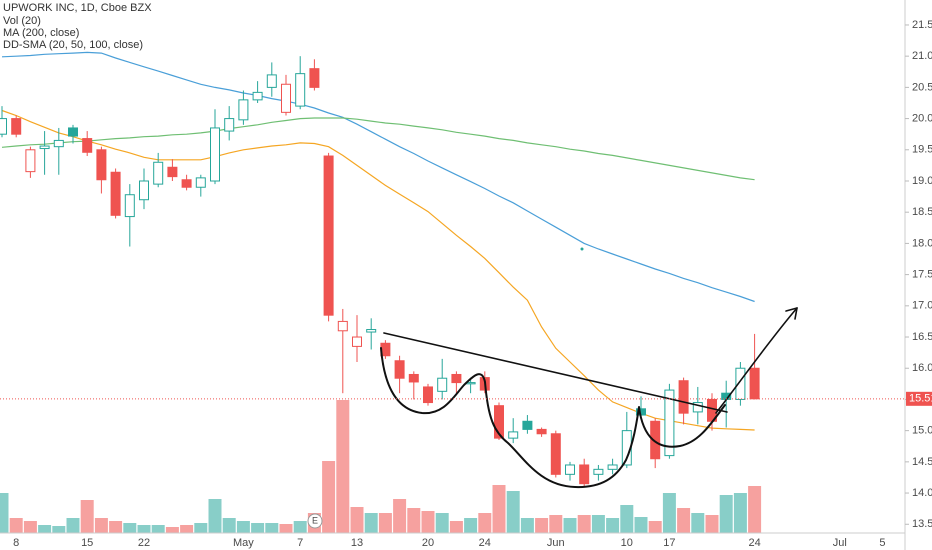 This screenshot has width=932, height=550. Describe the element at coordinates (922, 431) in the screenshot. I see `y-tick-label: 15.00` at that location.